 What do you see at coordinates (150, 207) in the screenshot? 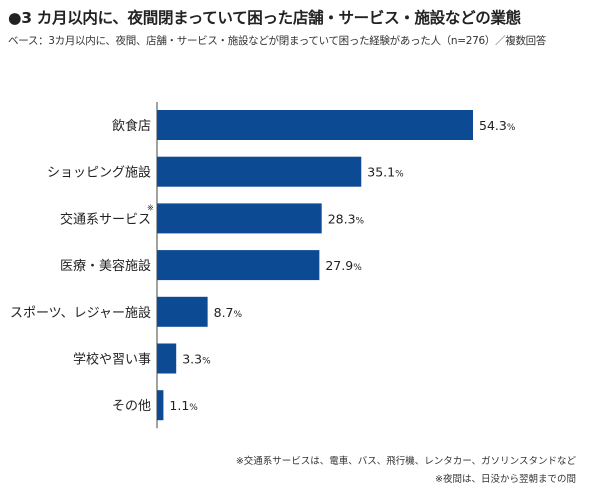
I see `category-footnote-mark: ※` at bounding box center [150, 207].